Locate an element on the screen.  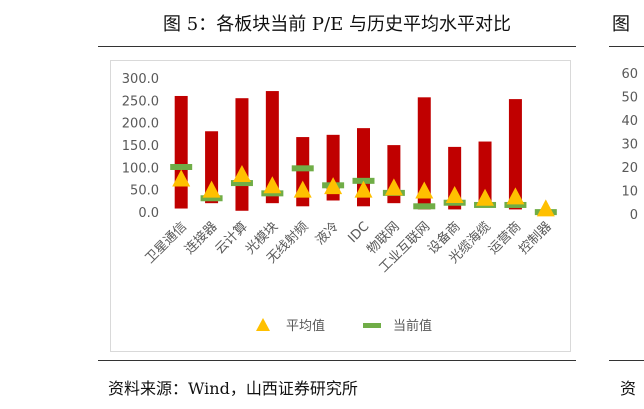
x-tick-label: 云计算 is located at coordinates (232, 238).